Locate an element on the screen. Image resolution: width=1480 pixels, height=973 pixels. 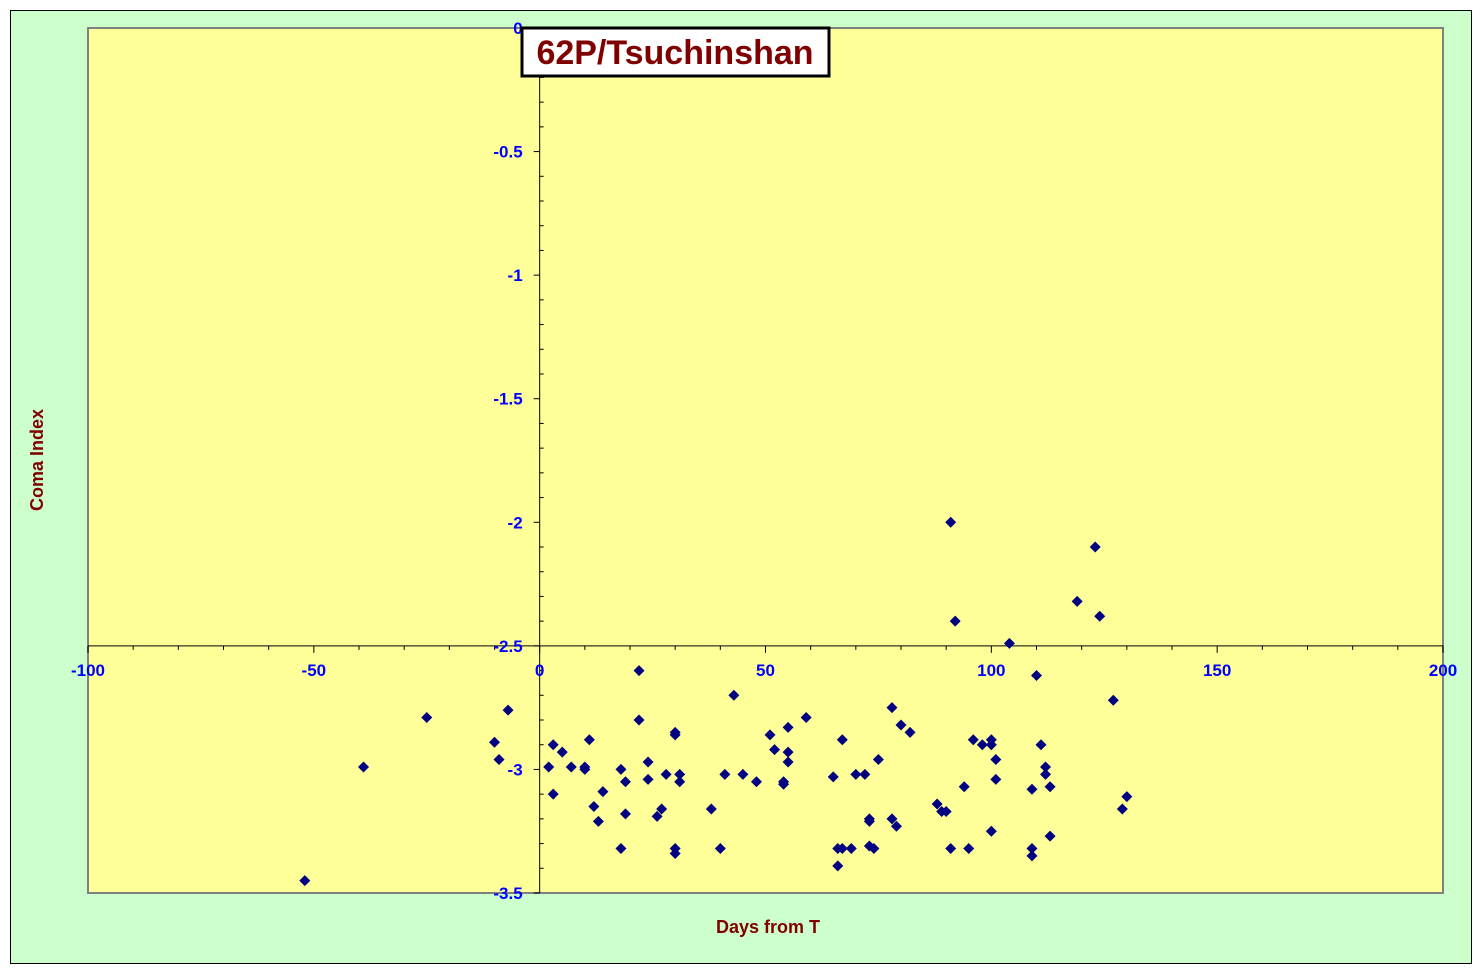
chart-title: 62P/Tsuchinshan is located at coordinates (674, 53).